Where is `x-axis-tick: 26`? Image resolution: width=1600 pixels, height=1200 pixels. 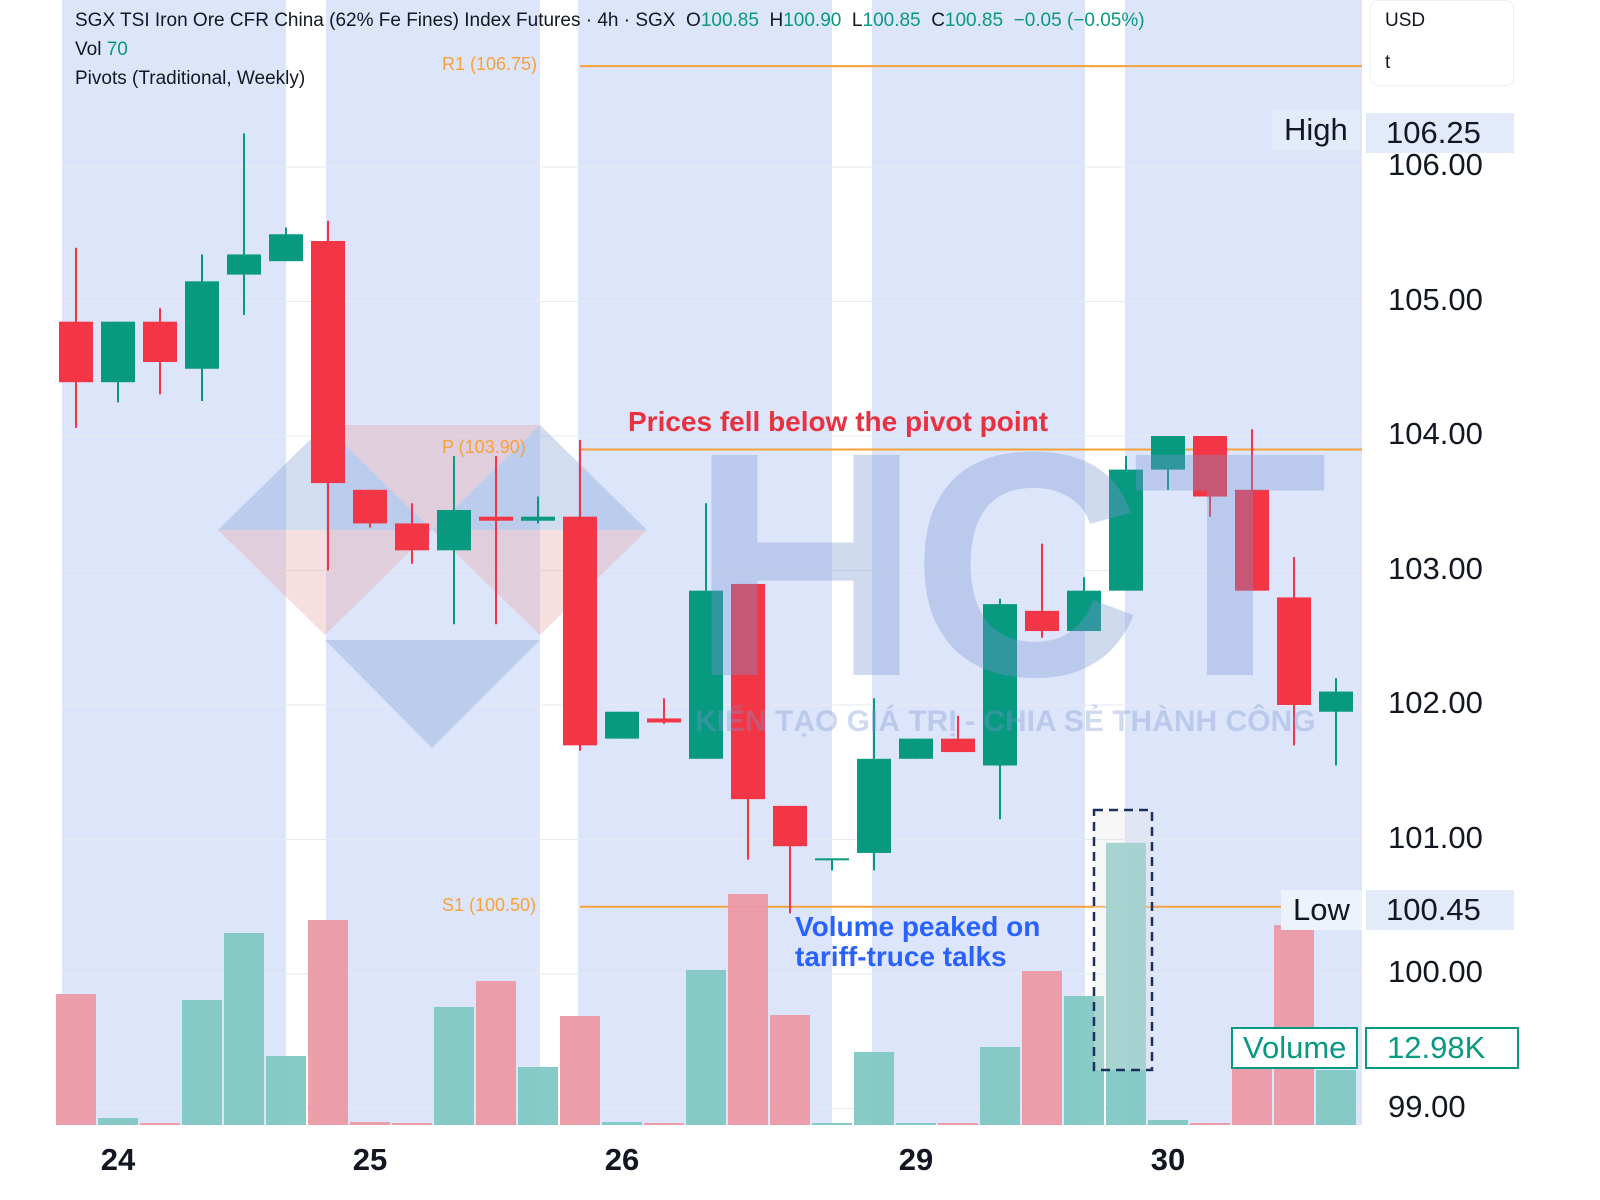 x-axis-tick: 26 is located at coordinates (622, 1159).